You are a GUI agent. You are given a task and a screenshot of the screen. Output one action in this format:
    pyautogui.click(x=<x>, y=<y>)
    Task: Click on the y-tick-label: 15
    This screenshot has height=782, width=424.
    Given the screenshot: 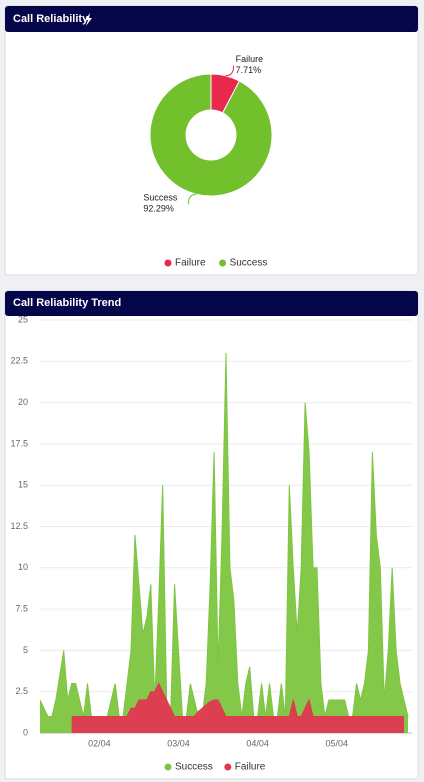 What is the action you would take?
    pyautogui.click(x=23, y=485)
    